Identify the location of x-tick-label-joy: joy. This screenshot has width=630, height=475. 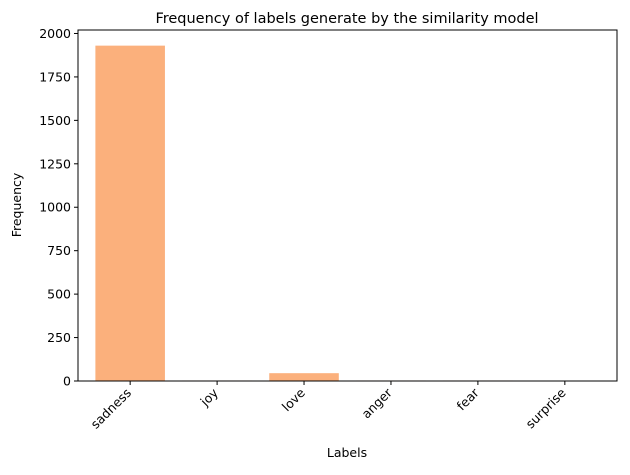
(209, 397).